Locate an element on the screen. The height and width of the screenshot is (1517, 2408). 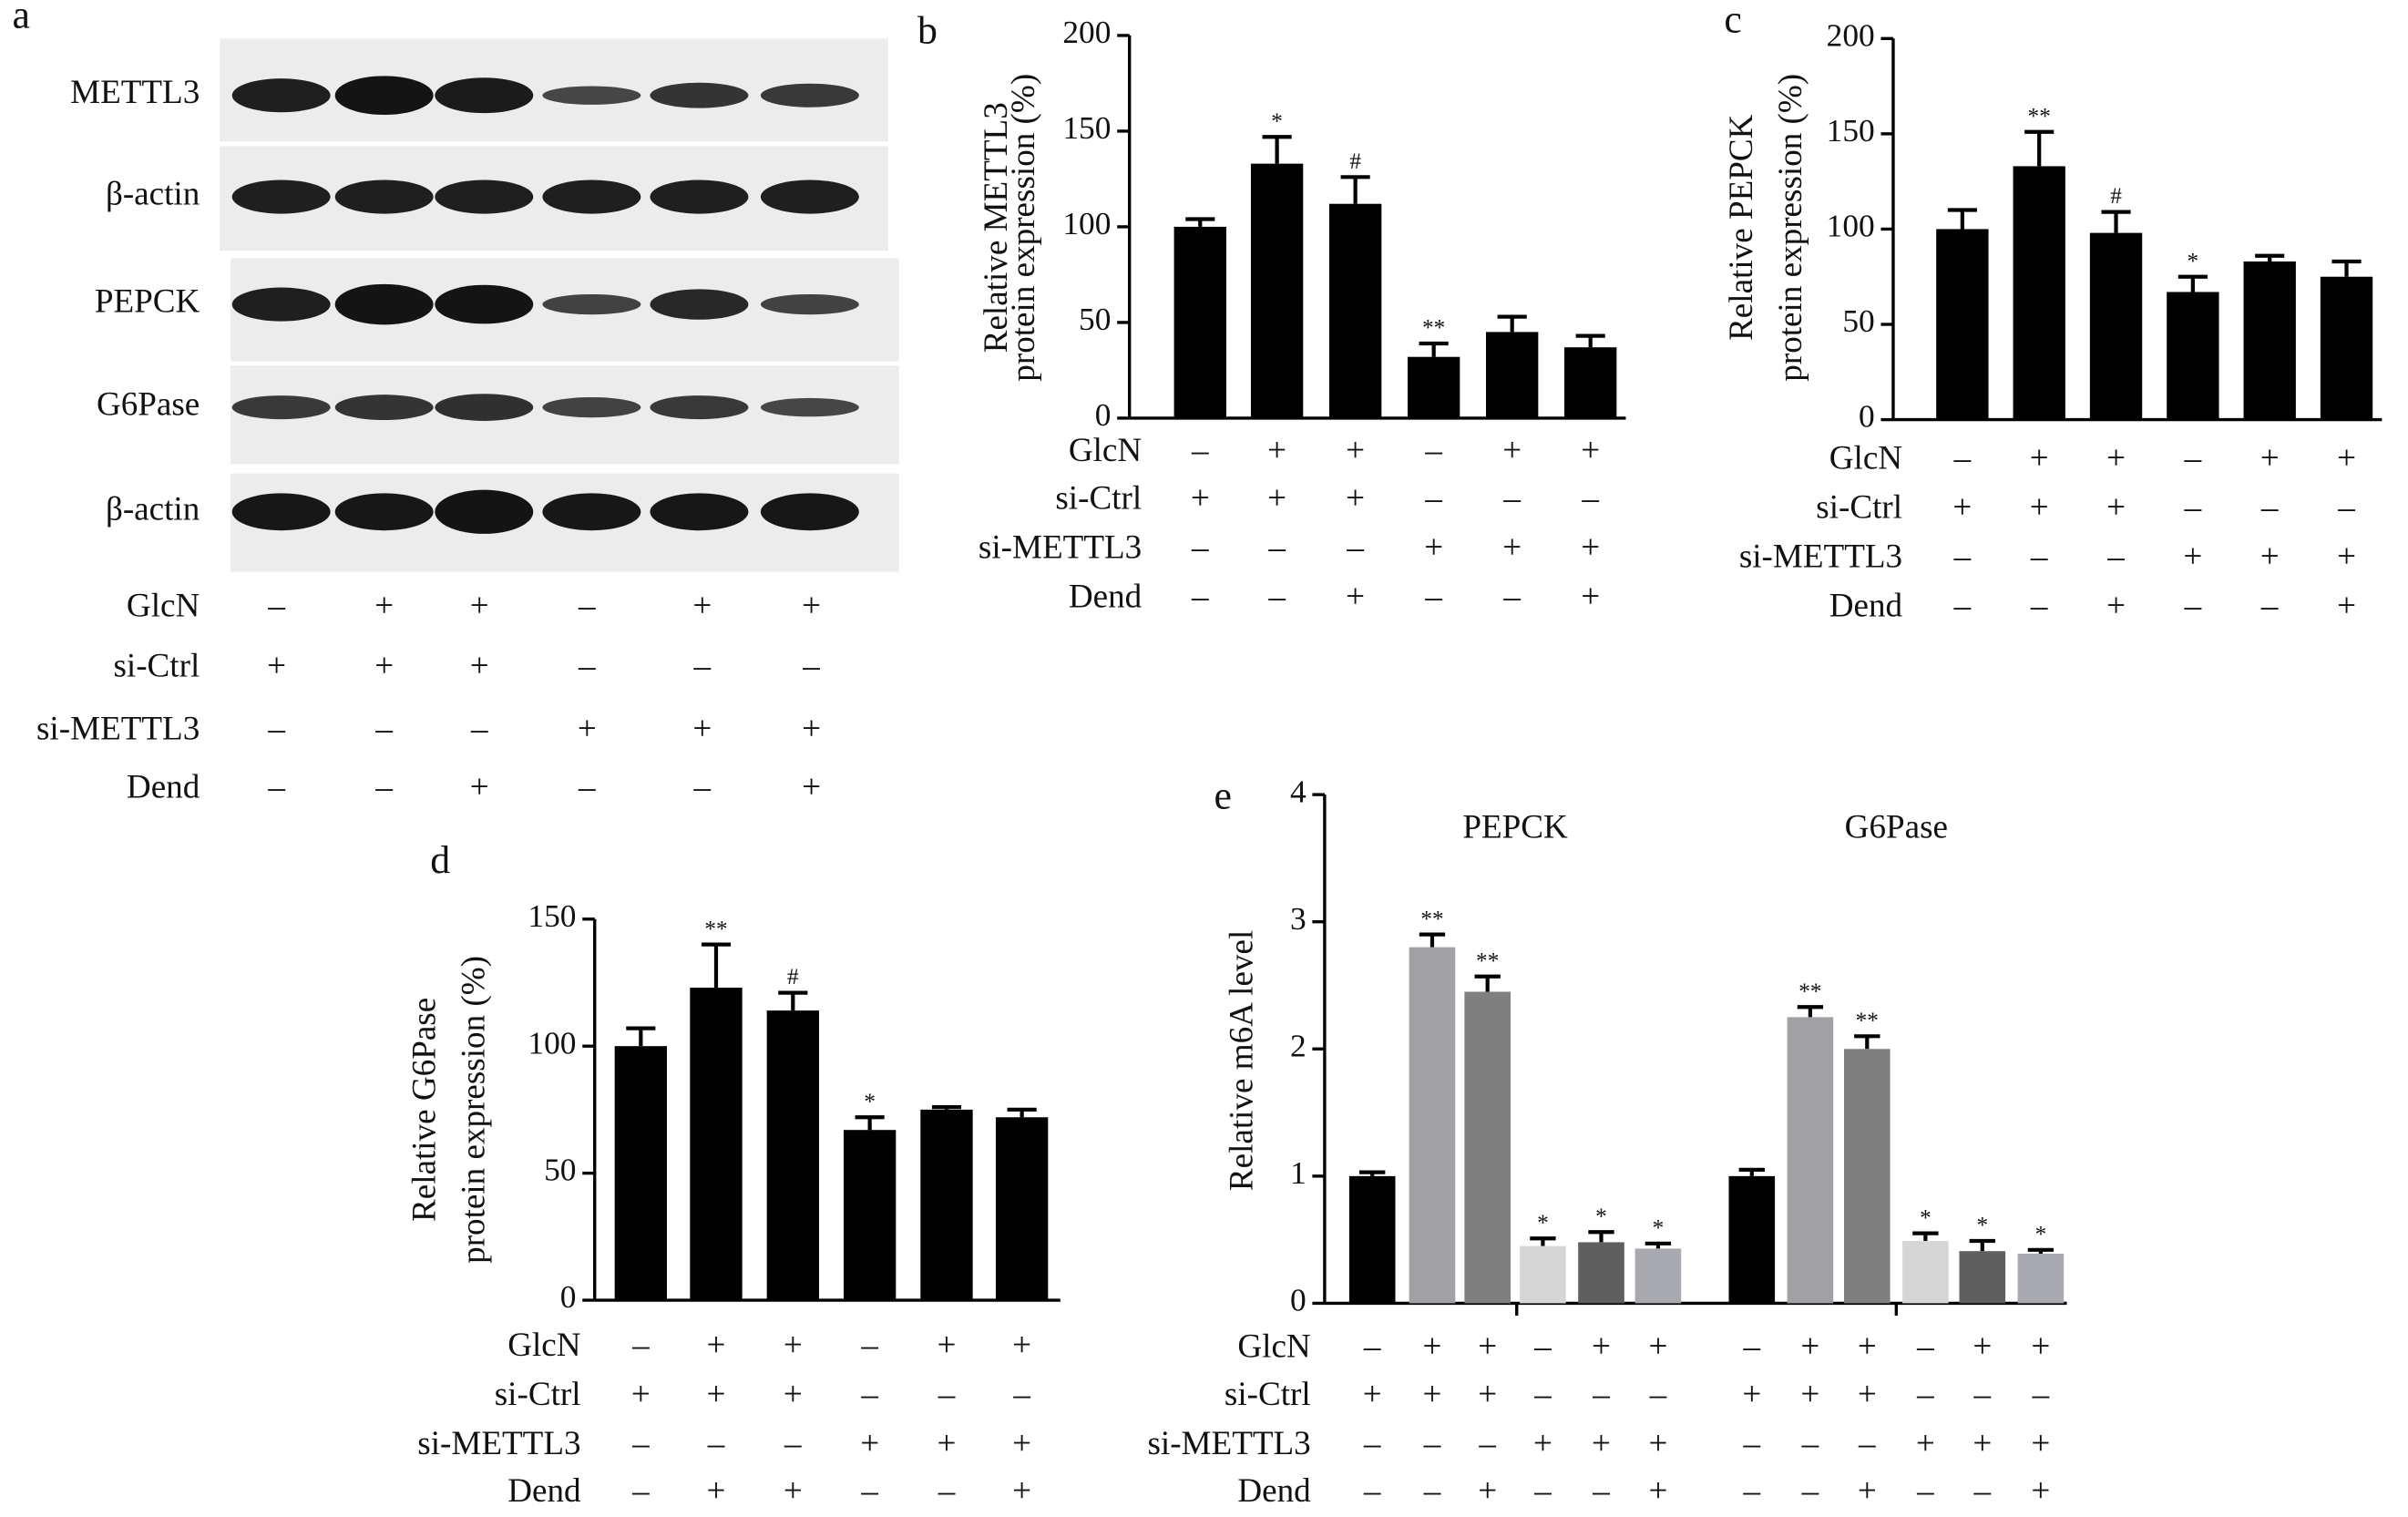
y-tick-label: 3 is located at coordinates (1298, 919).